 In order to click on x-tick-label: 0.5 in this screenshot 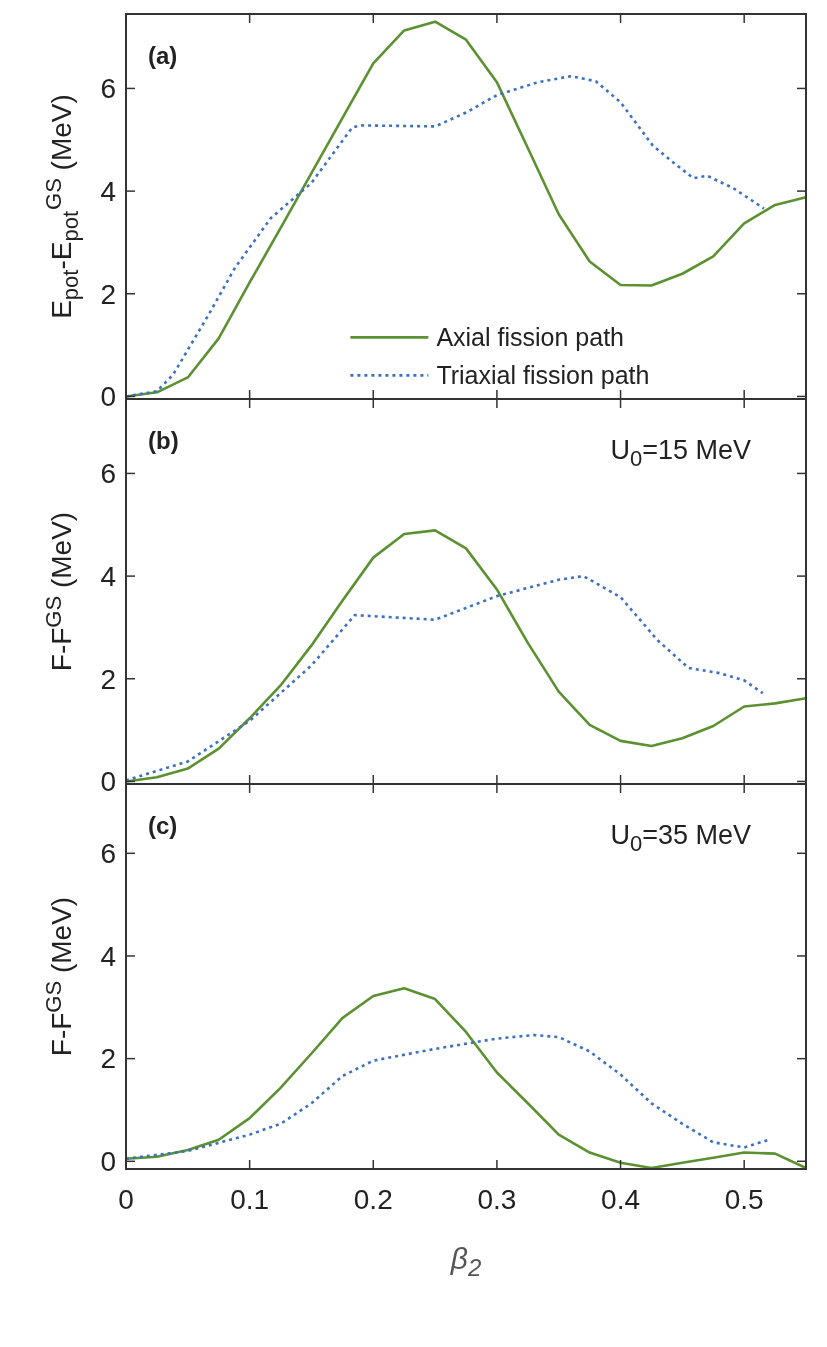, I will do `click(744, 1199)`.